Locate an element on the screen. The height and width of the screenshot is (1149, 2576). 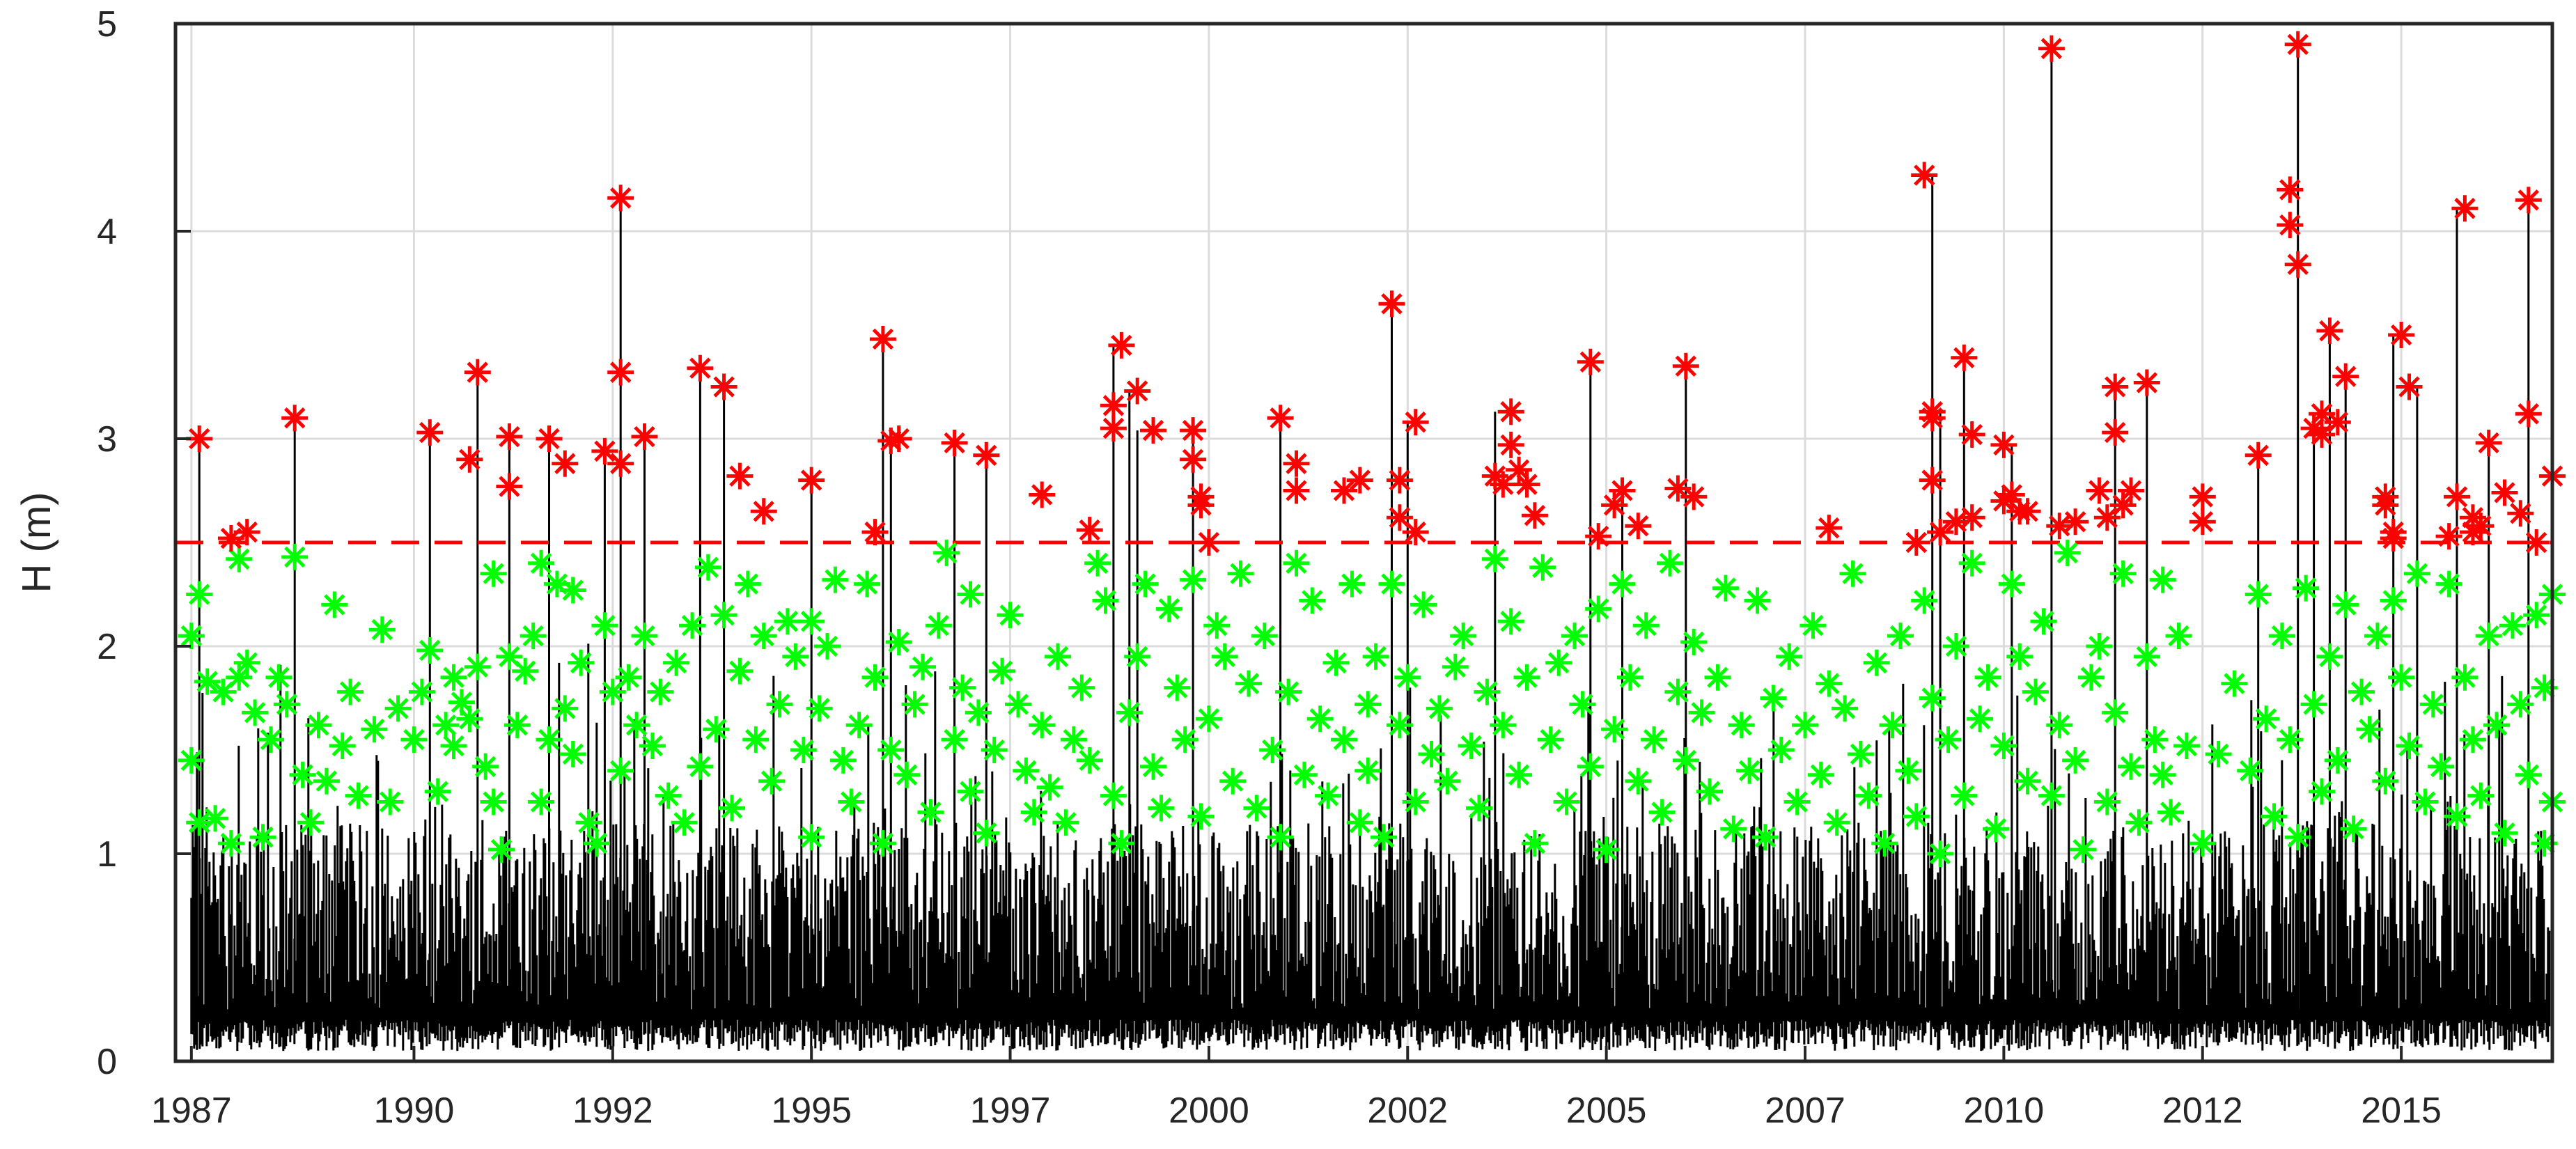
y-tick-label: 2 is located at coordinates (107, 647).